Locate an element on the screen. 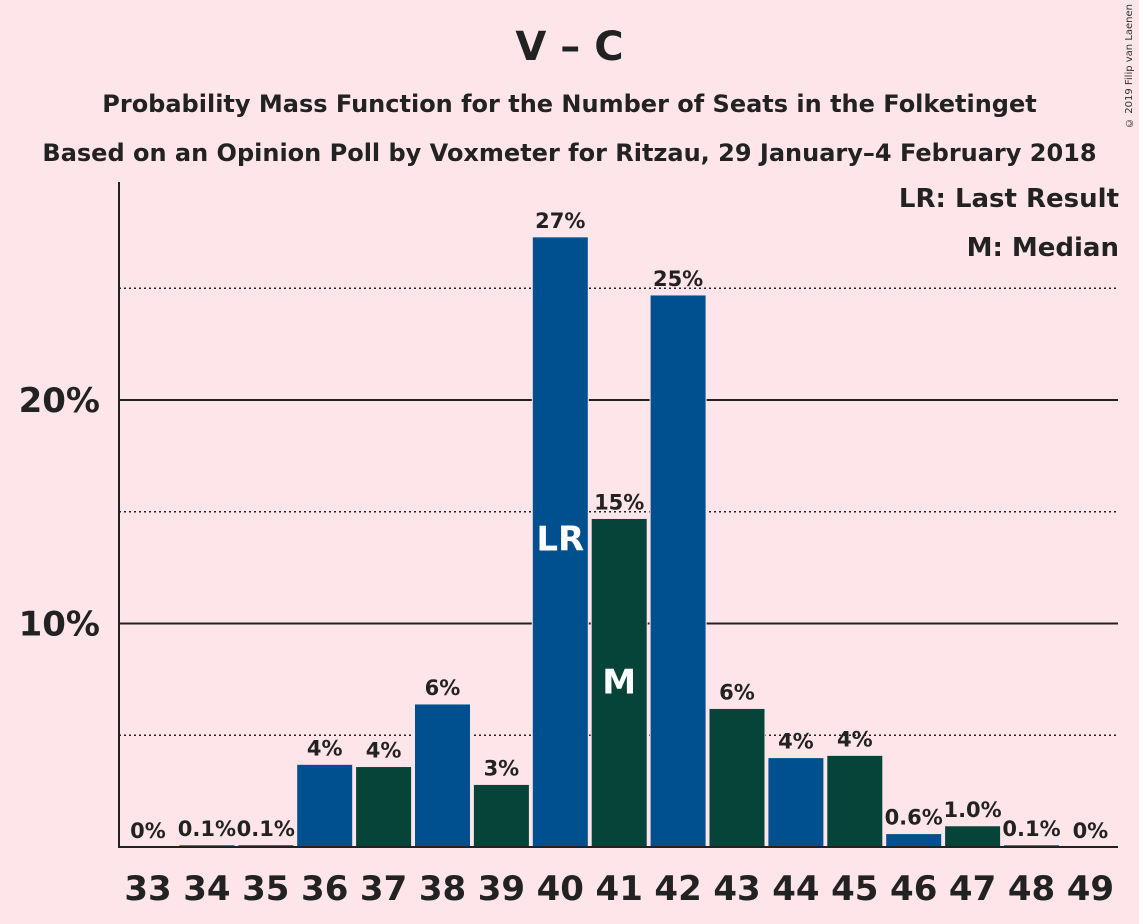 The height and width of the screenshot is (924, 1139). x-tick-label-37: 37 is located at coordinates (383, 889).